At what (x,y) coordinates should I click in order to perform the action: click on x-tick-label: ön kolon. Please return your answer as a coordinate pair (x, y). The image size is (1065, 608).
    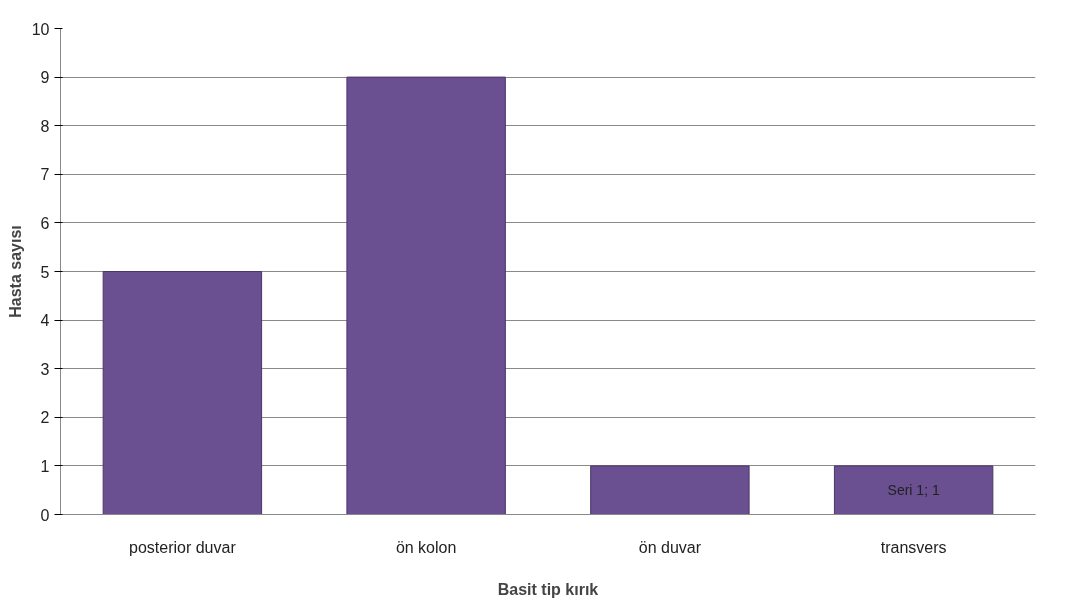
    Looking at the image, I should click on (426, 547).